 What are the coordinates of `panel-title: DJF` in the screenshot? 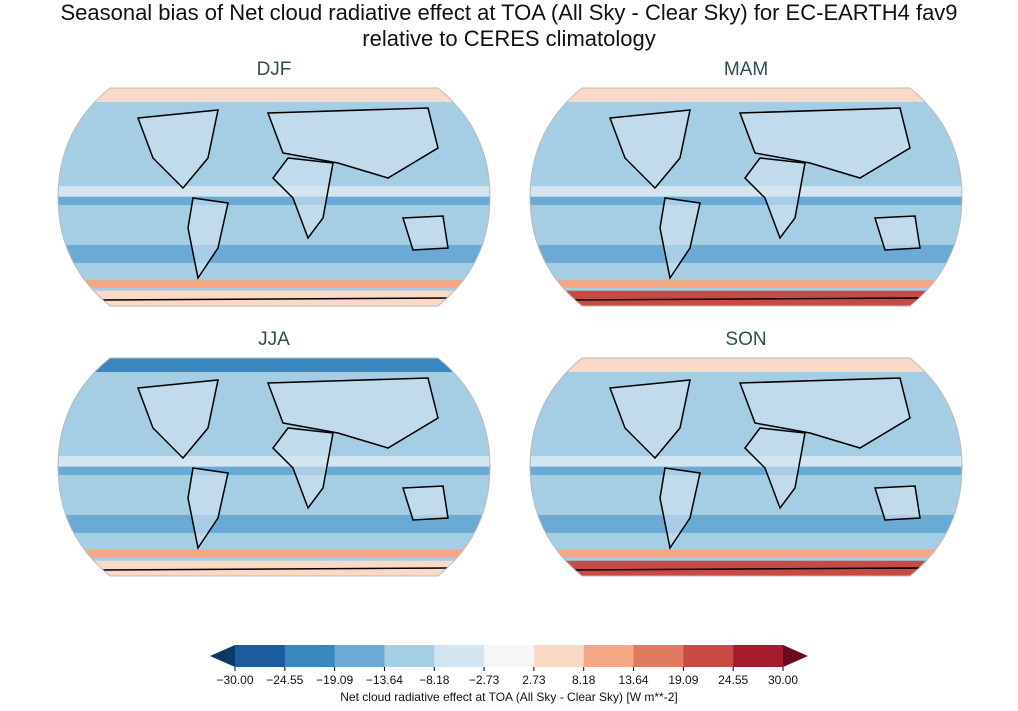 It's located at (274, 69).